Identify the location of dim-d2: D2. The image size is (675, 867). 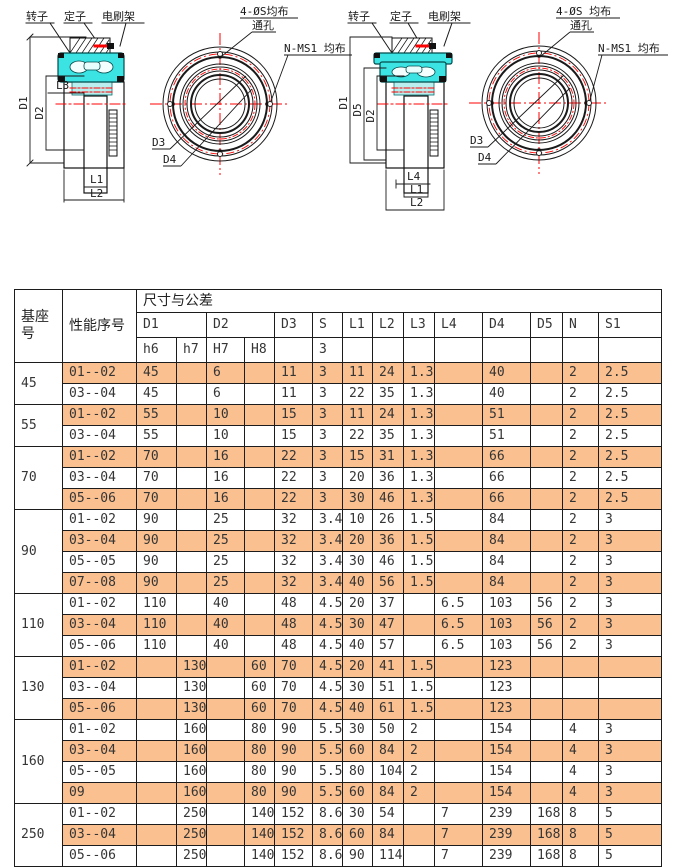
(370, 115).